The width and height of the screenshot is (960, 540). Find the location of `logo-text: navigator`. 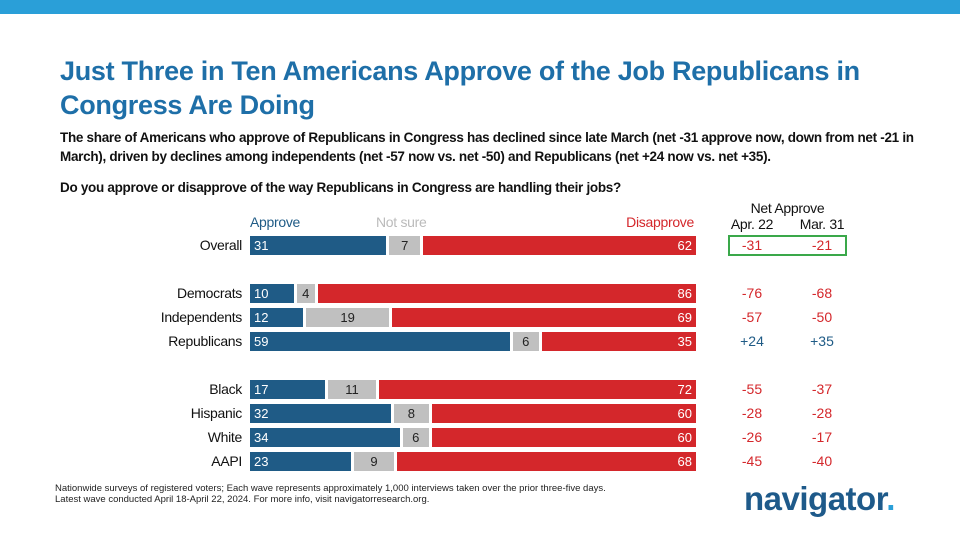

logo-text: navigator is located at coordinates (815, 498).